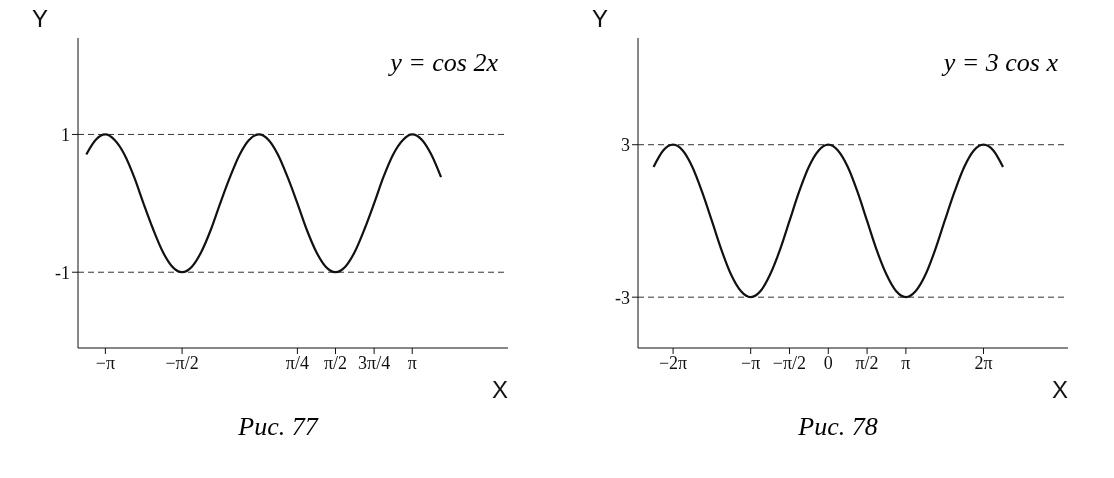 The height and width of the screenshot is (478, 1114). Describe the element at coordinates (828, 362) in the screenshot. I see `x-tick-label: 0` at that location.